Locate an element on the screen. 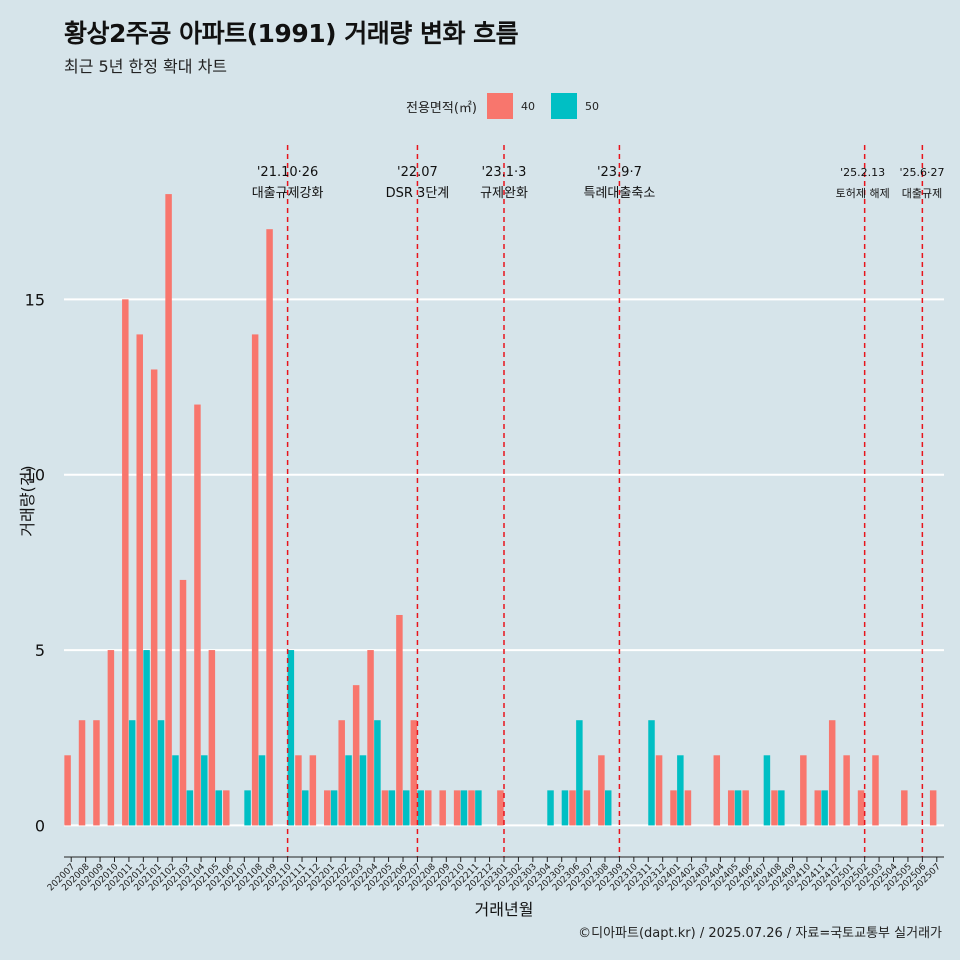 Image resolution: width=960 pixels, height=960 pixels. event-label-202309: 특례대출축소 is located at coordinates (620, 193).